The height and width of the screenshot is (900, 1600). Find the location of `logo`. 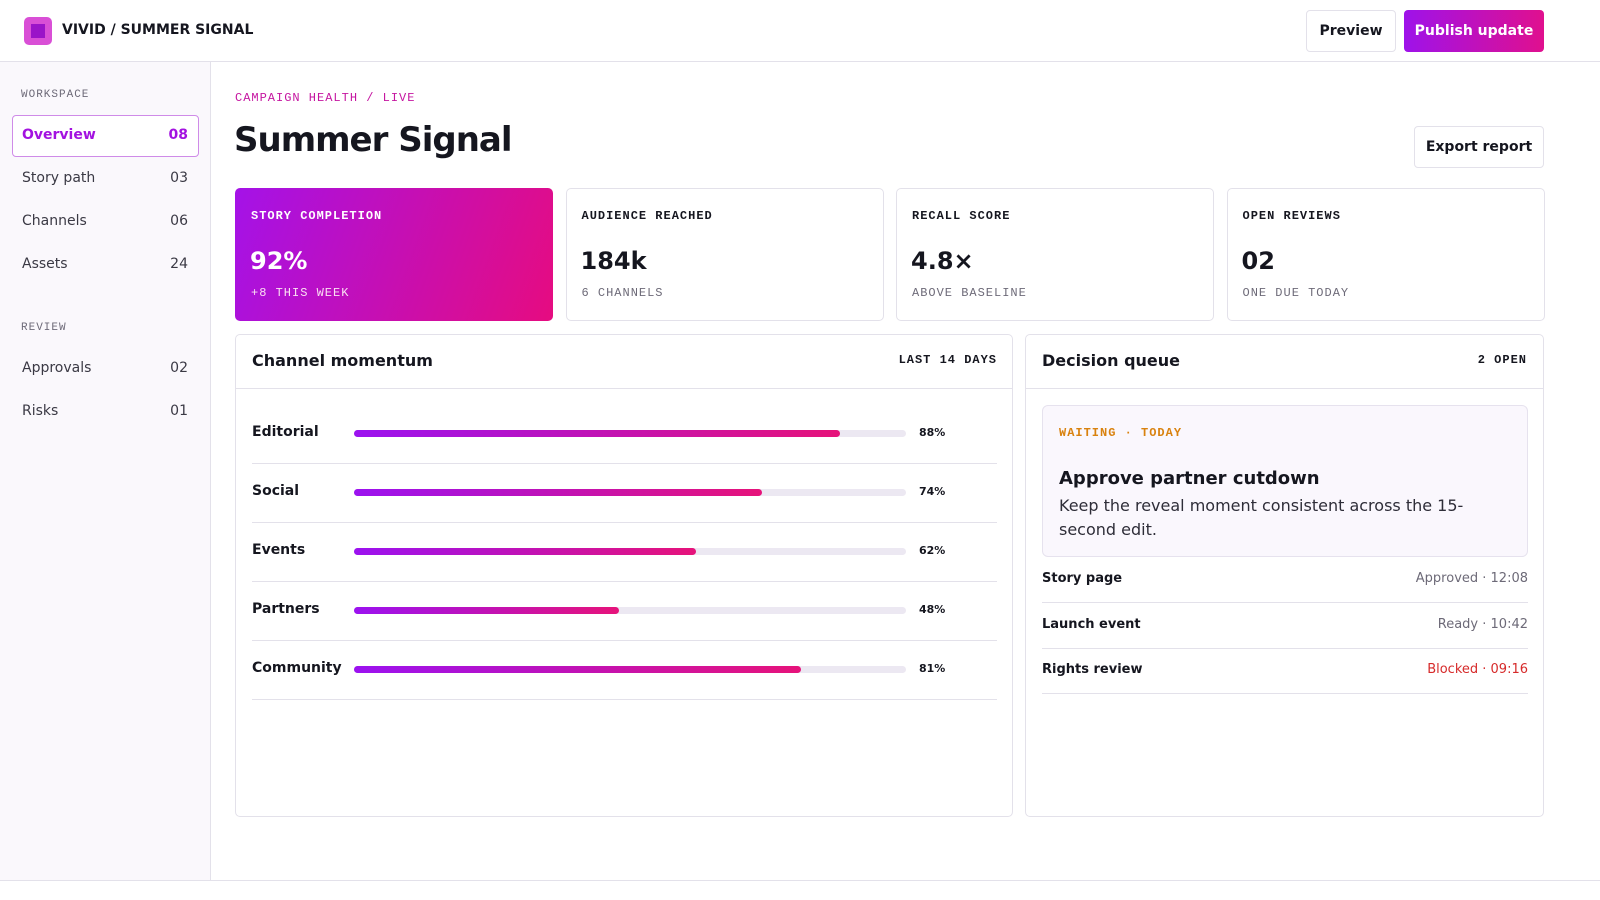

logo is located at coordinates (38, 31).